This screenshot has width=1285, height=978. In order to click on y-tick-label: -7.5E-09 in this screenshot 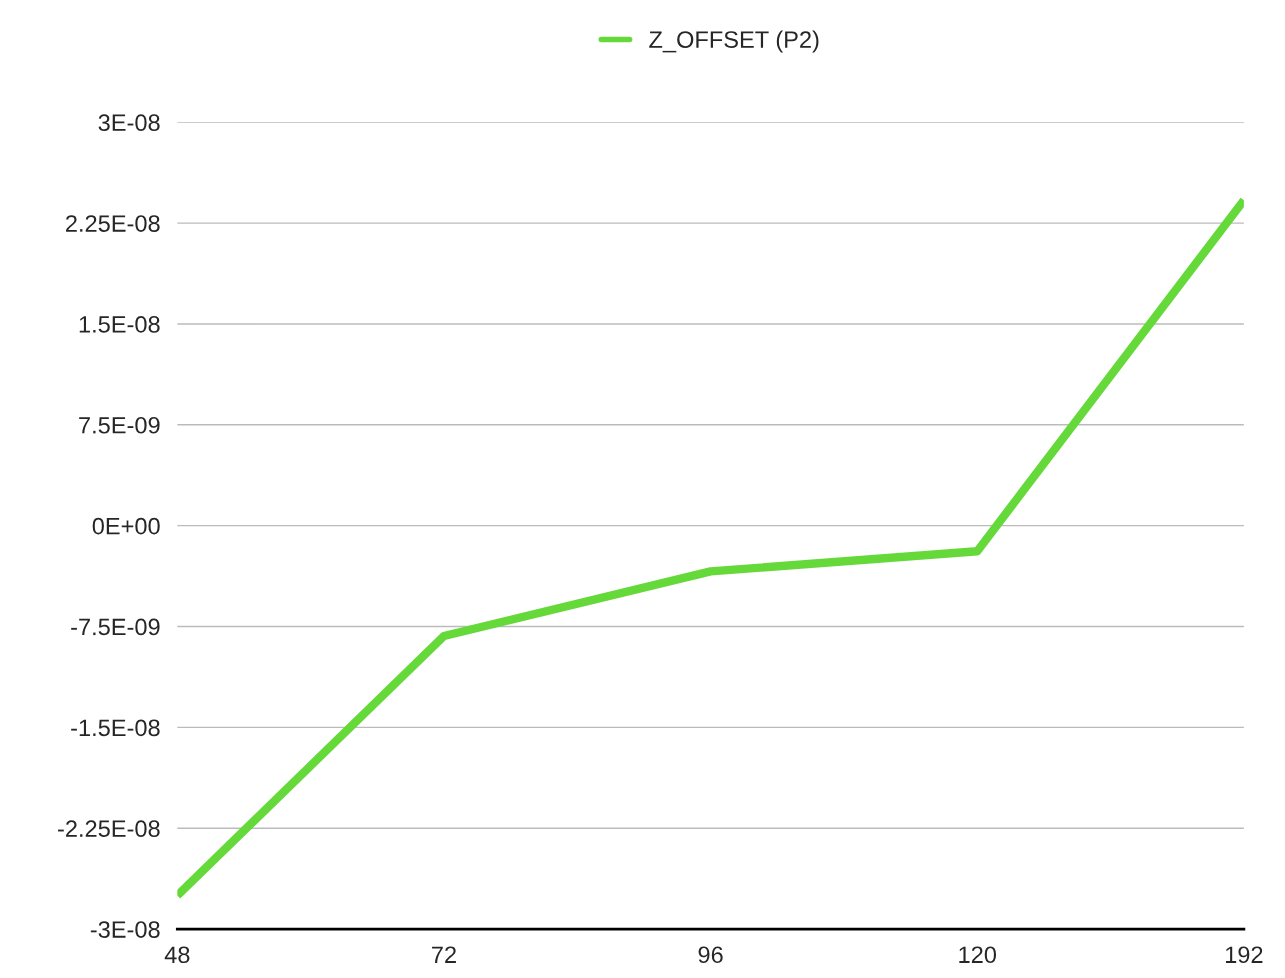, I will do `click(115, 627)`.